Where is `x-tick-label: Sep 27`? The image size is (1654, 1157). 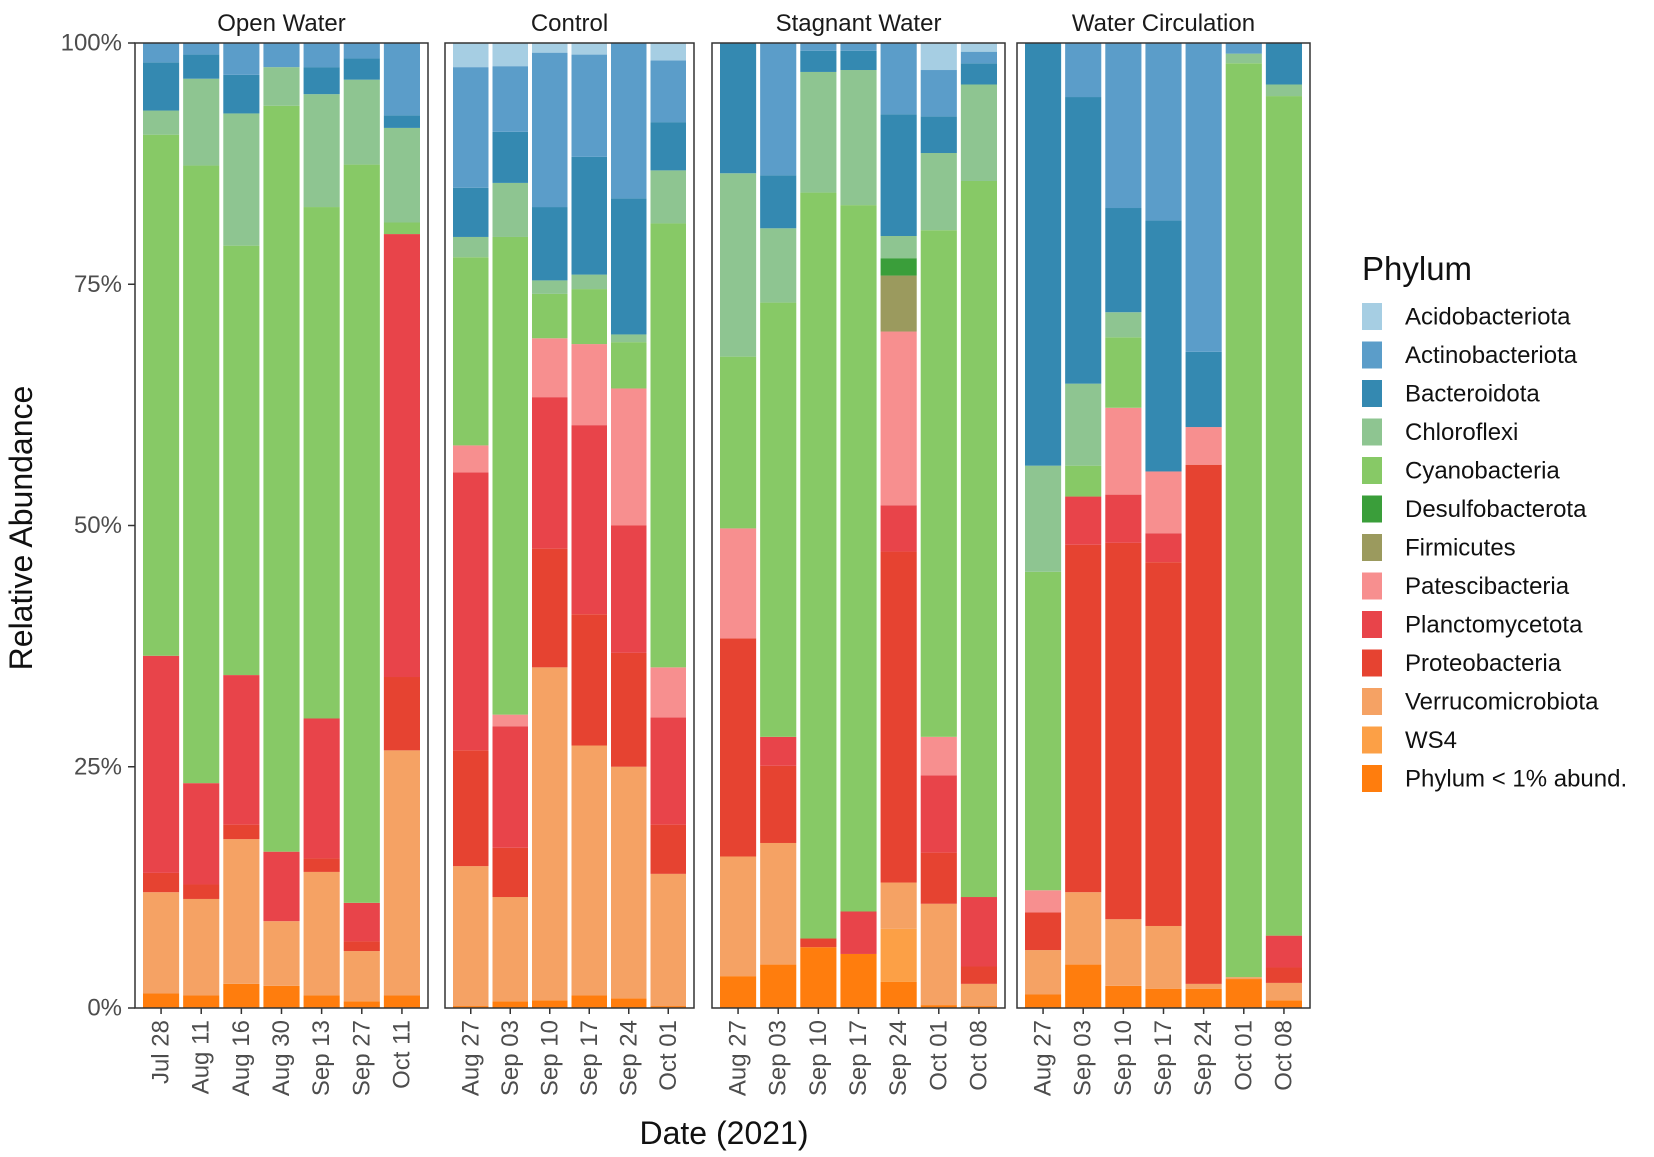
x-tick-label: Sep 27 is located at coordinates (361, 1058).